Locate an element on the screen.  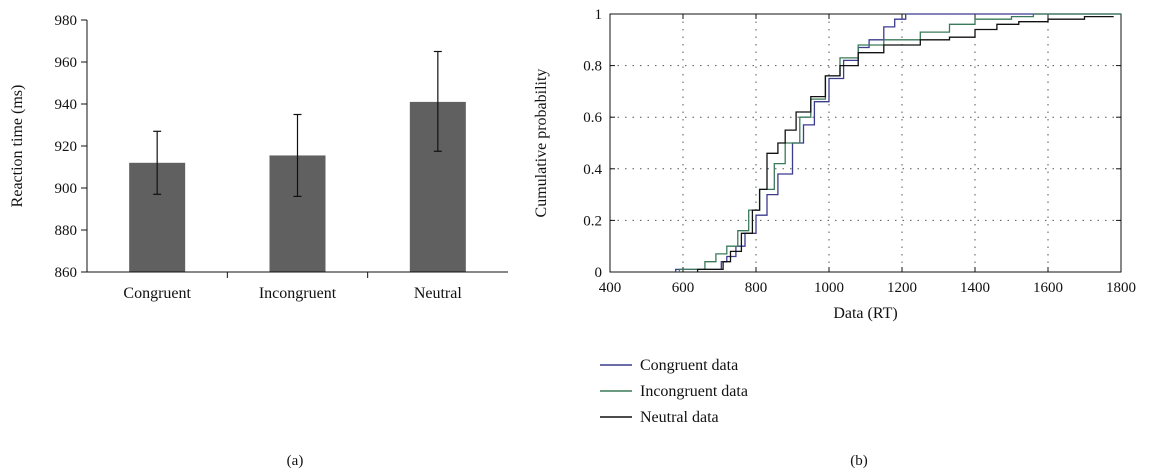
panel-b-x-tick-label: 1200 is located at coordinates (902, 288).